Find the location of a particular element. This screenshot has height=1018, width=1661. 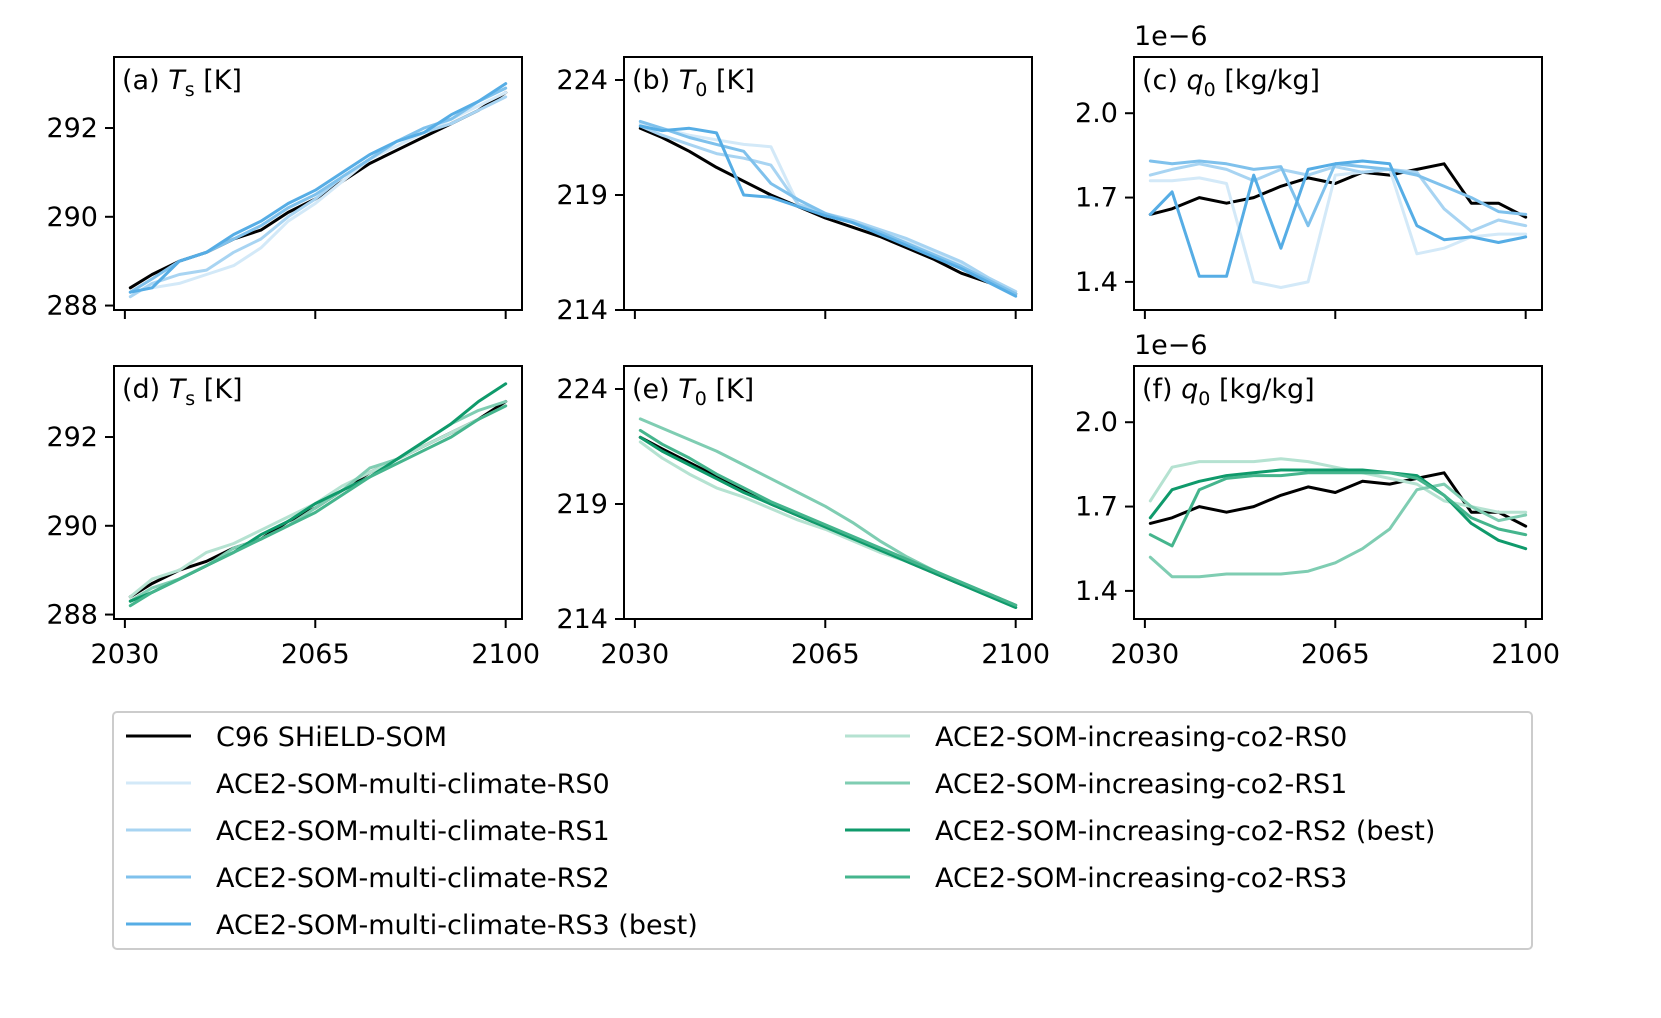

legend-item: ACE2-SOM-increasing-co2-RS1 is located at coordinates (1096, 784).